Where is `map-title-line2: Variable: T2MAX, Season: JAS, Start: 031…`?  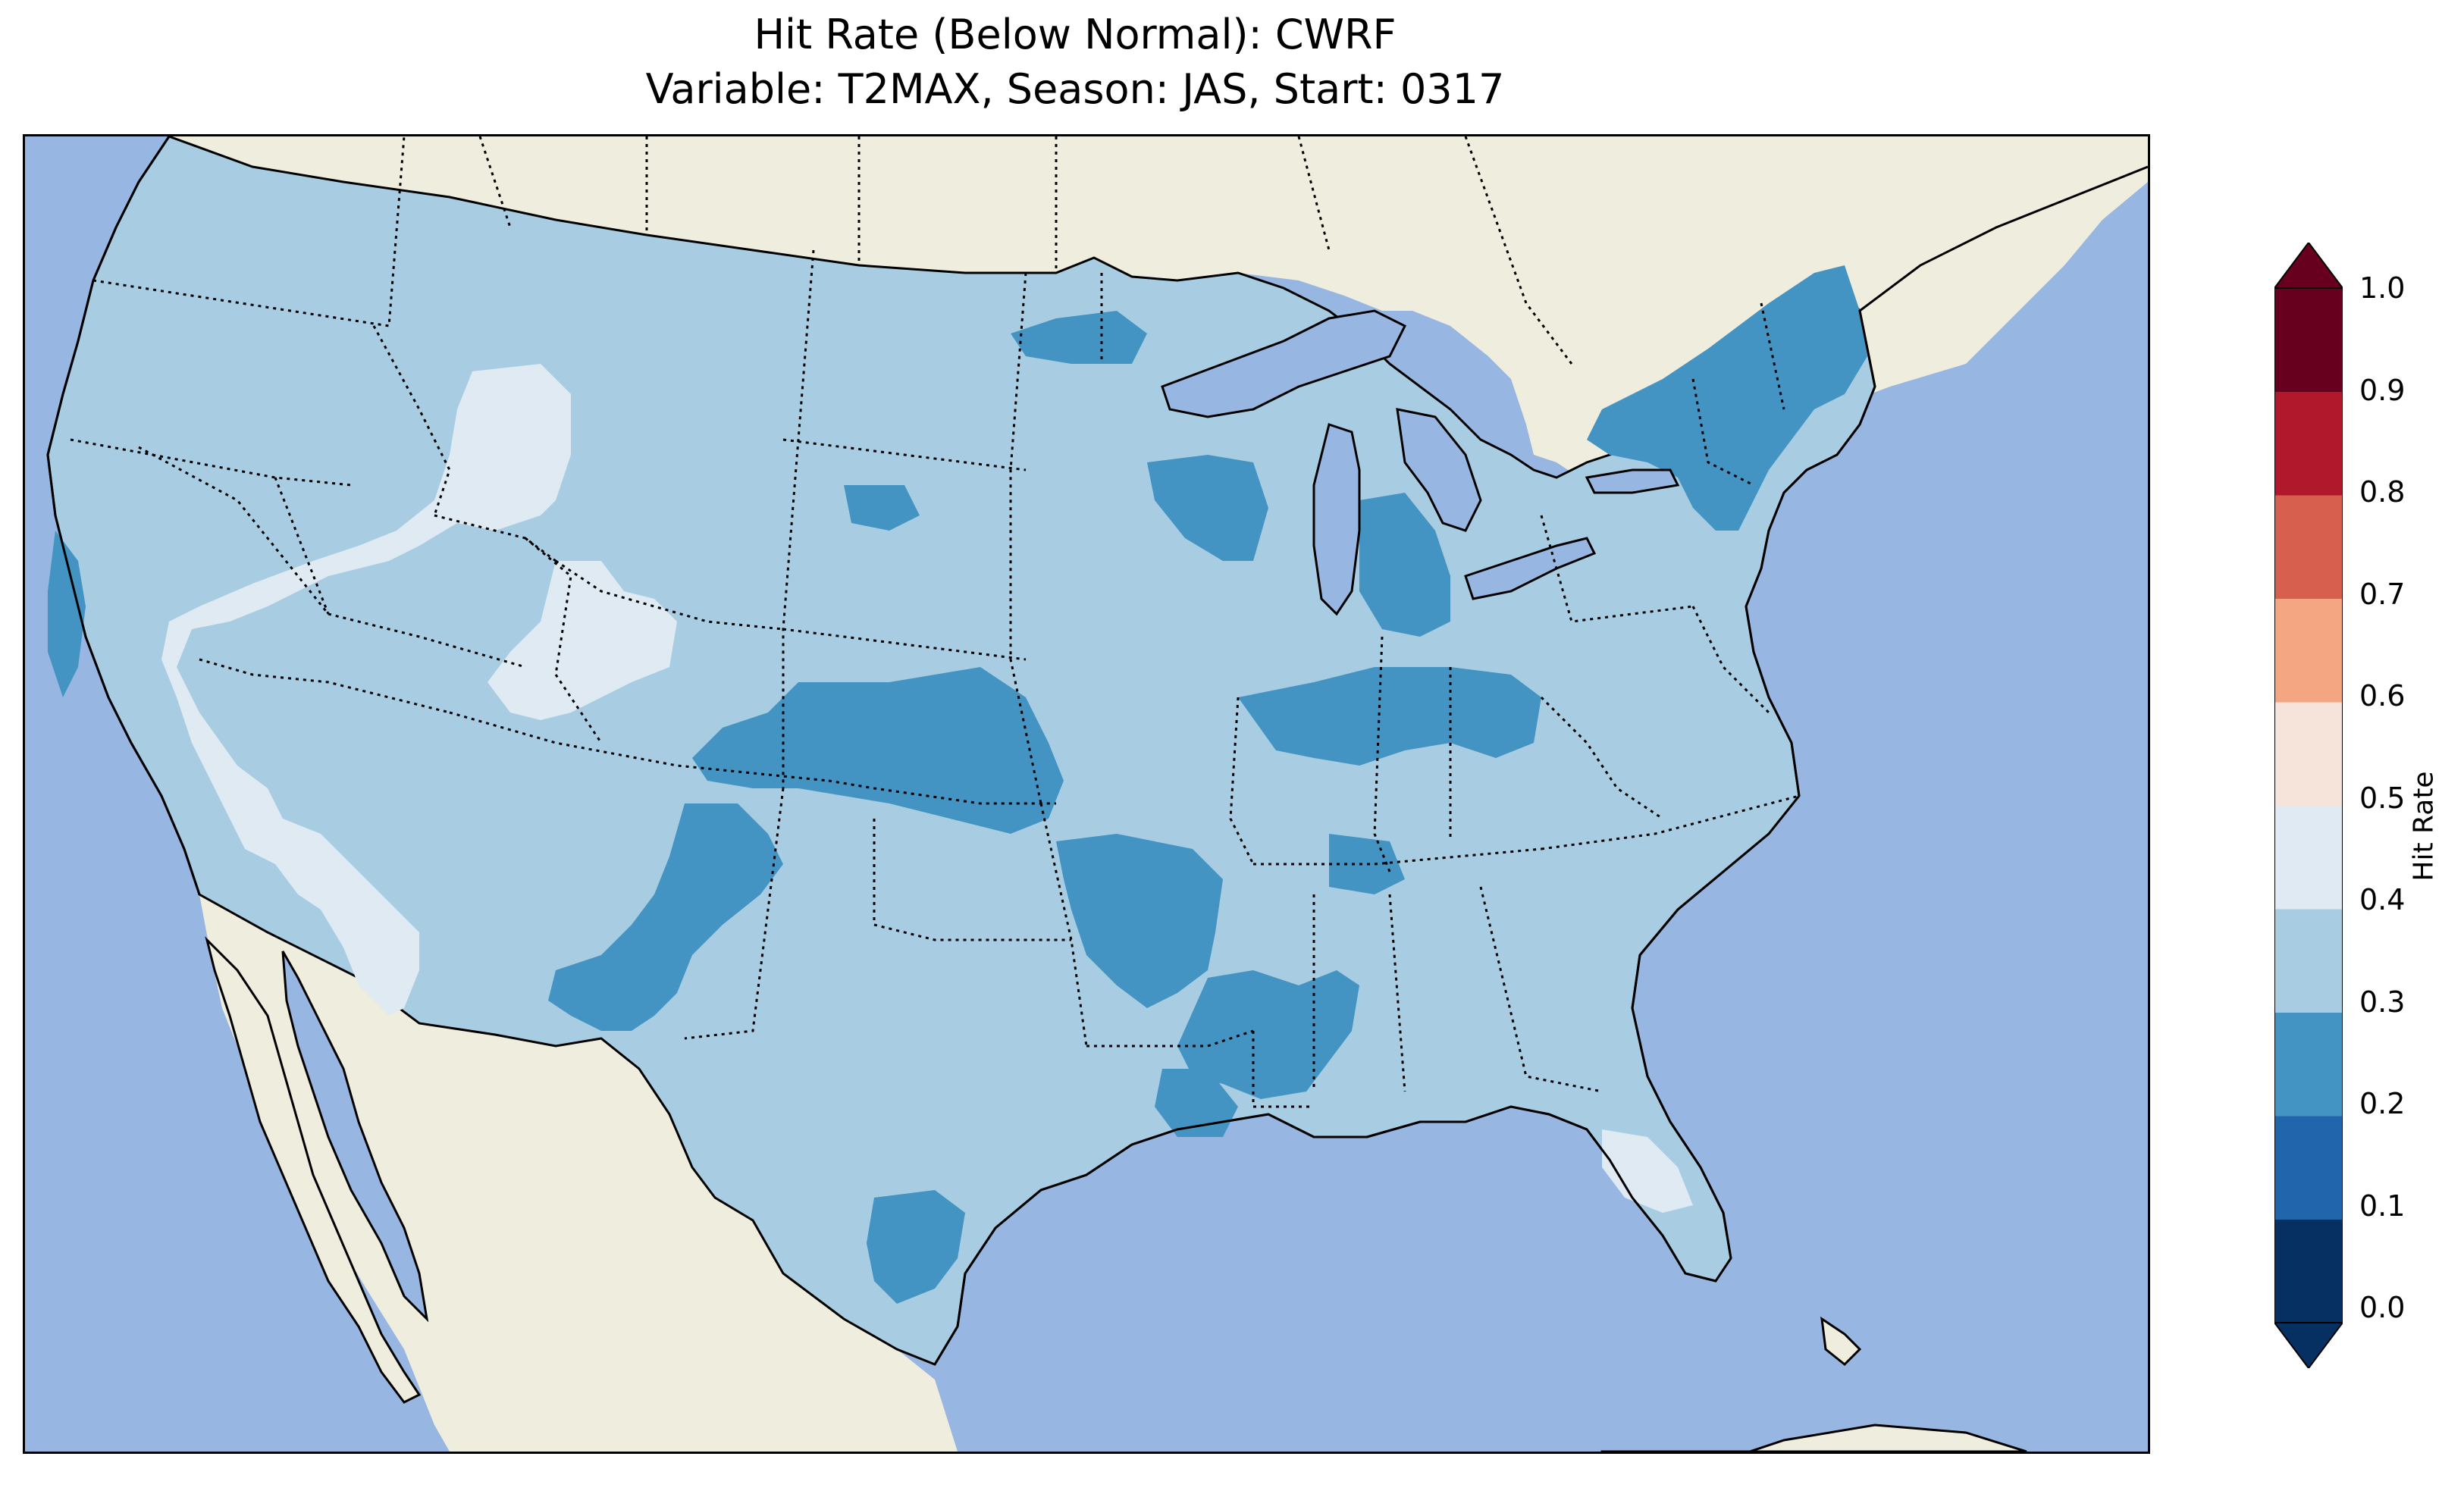 map-title-line2: Variable: T2MAX, Season: JAS, Start: 031… is located at coordinates (1075, 89).